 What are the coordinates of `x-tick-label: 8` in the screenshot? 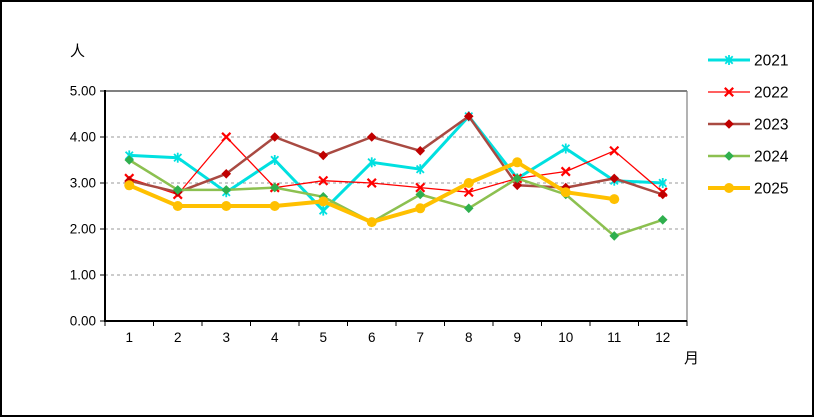 It's located at (469, 337).